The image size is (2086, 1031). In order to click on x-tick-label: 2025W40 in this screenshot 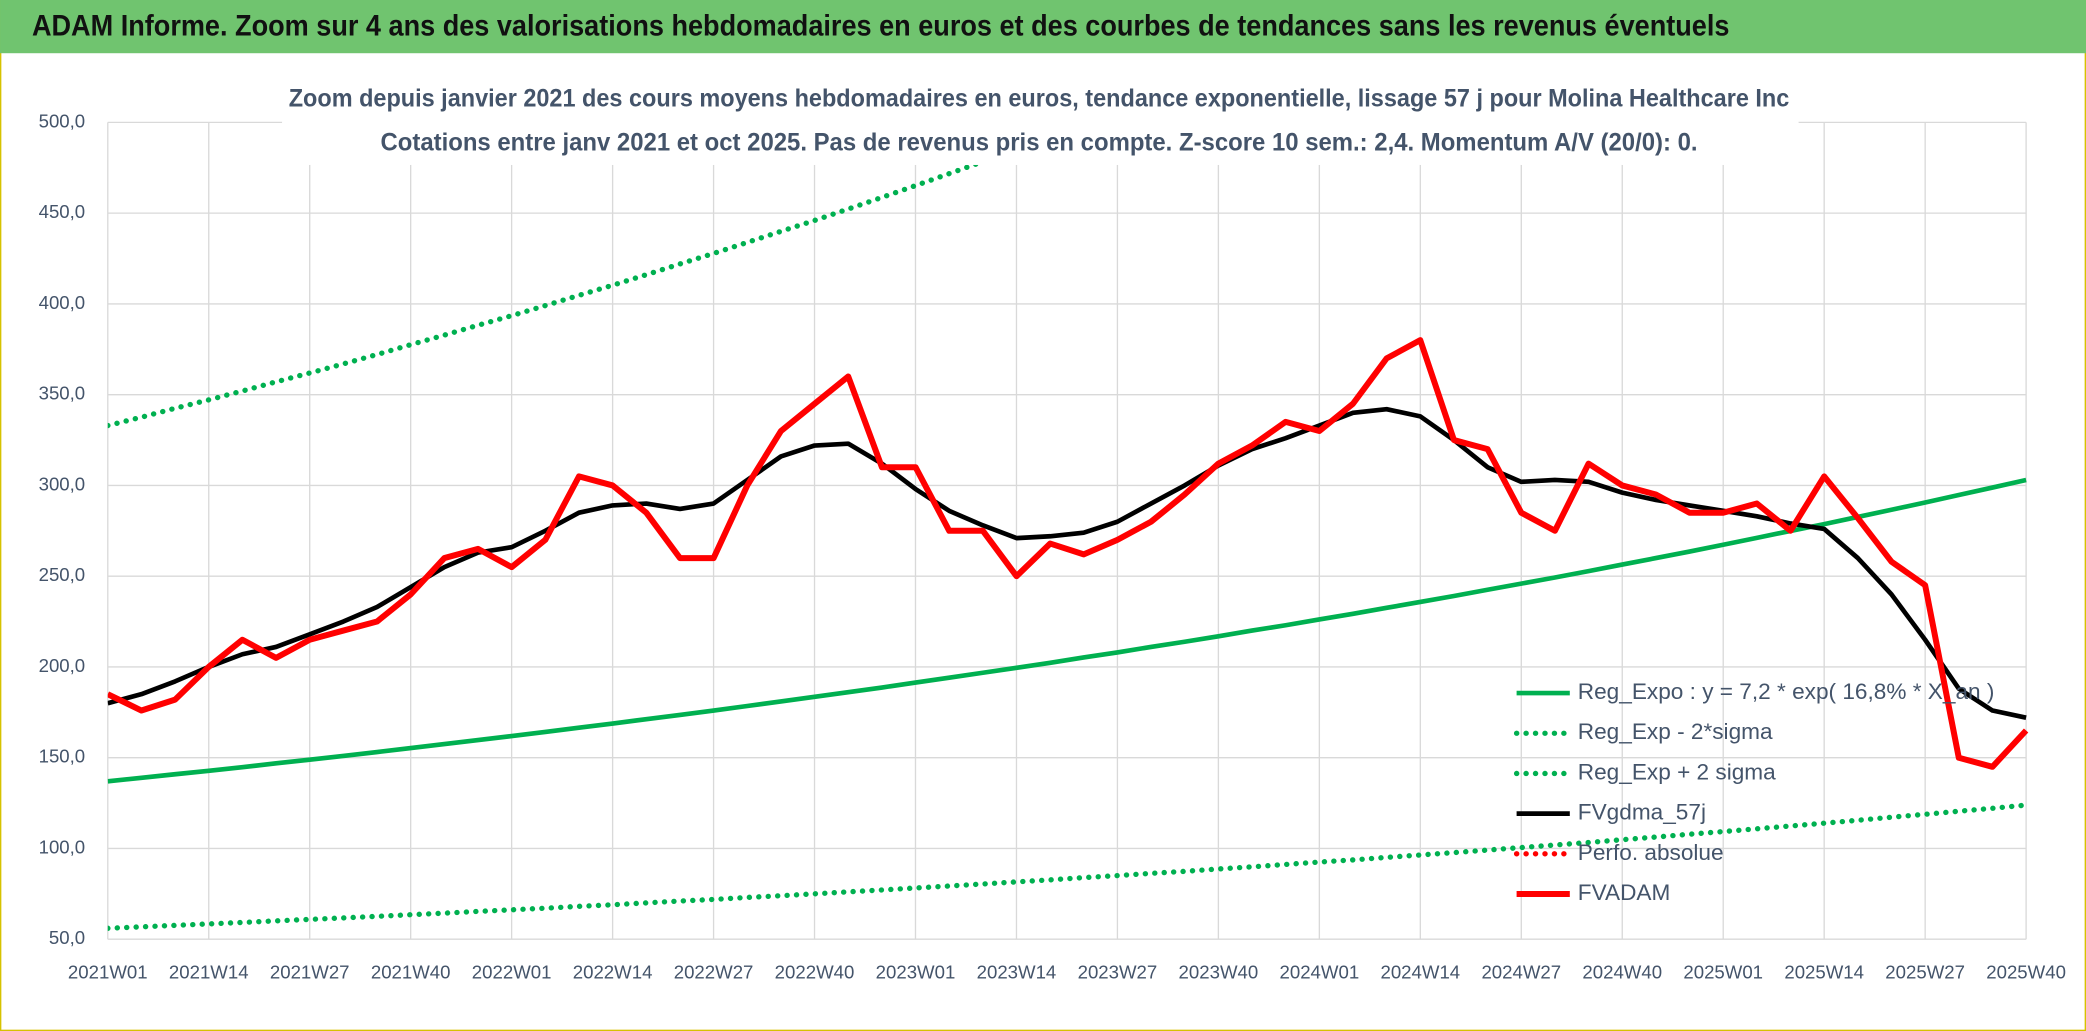, I will do `click(2026, 972)`.